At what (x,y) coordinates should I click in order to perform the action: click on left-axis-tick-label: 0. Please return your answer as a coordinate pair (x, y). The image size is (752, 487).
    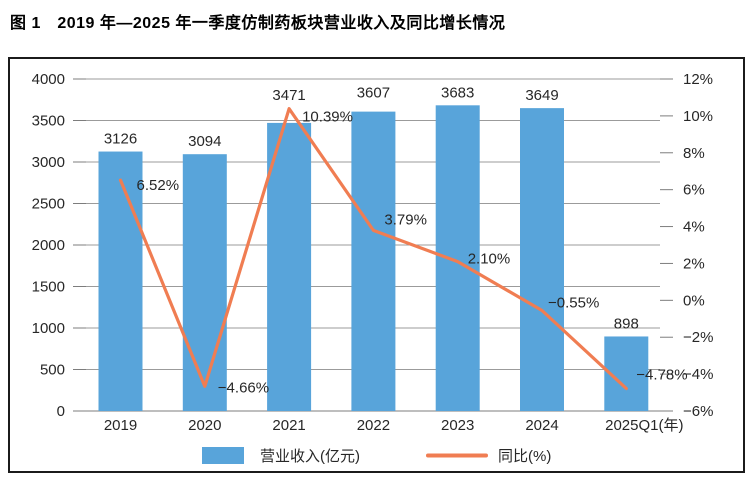
    Looking at the image, I should click on (61, 411).